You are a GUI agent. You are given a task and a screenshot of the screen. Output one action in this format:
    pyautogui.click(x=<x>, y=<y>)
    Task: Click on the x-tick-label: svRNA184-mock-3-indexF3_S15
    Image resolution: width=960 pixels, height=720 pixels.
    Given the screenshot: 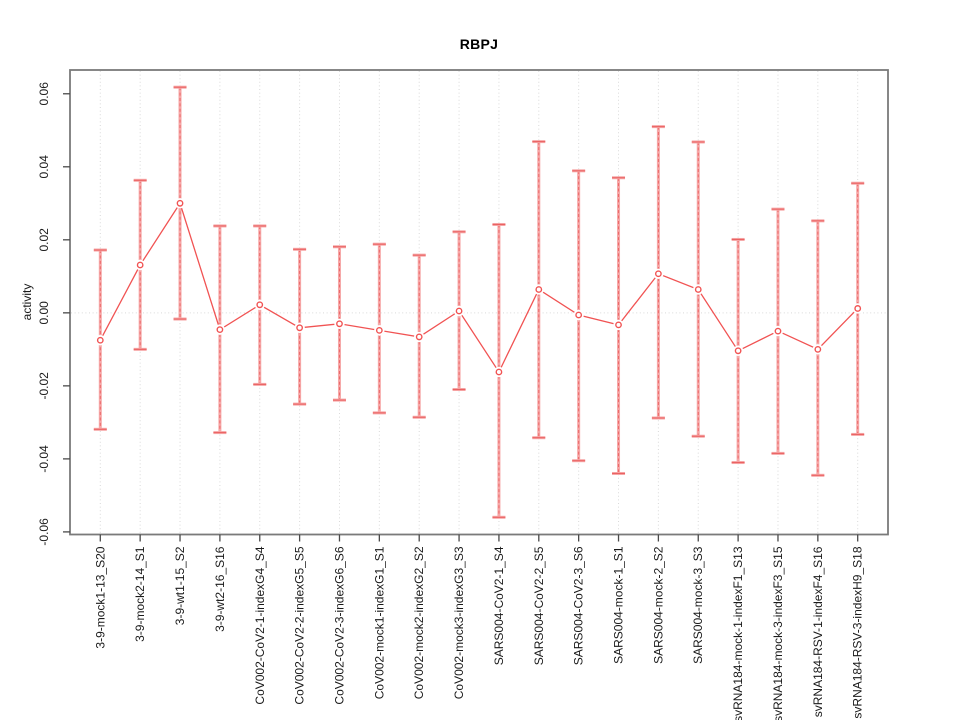 What is the action you would take?
    pyautogui.click(x=778, y=633)
    